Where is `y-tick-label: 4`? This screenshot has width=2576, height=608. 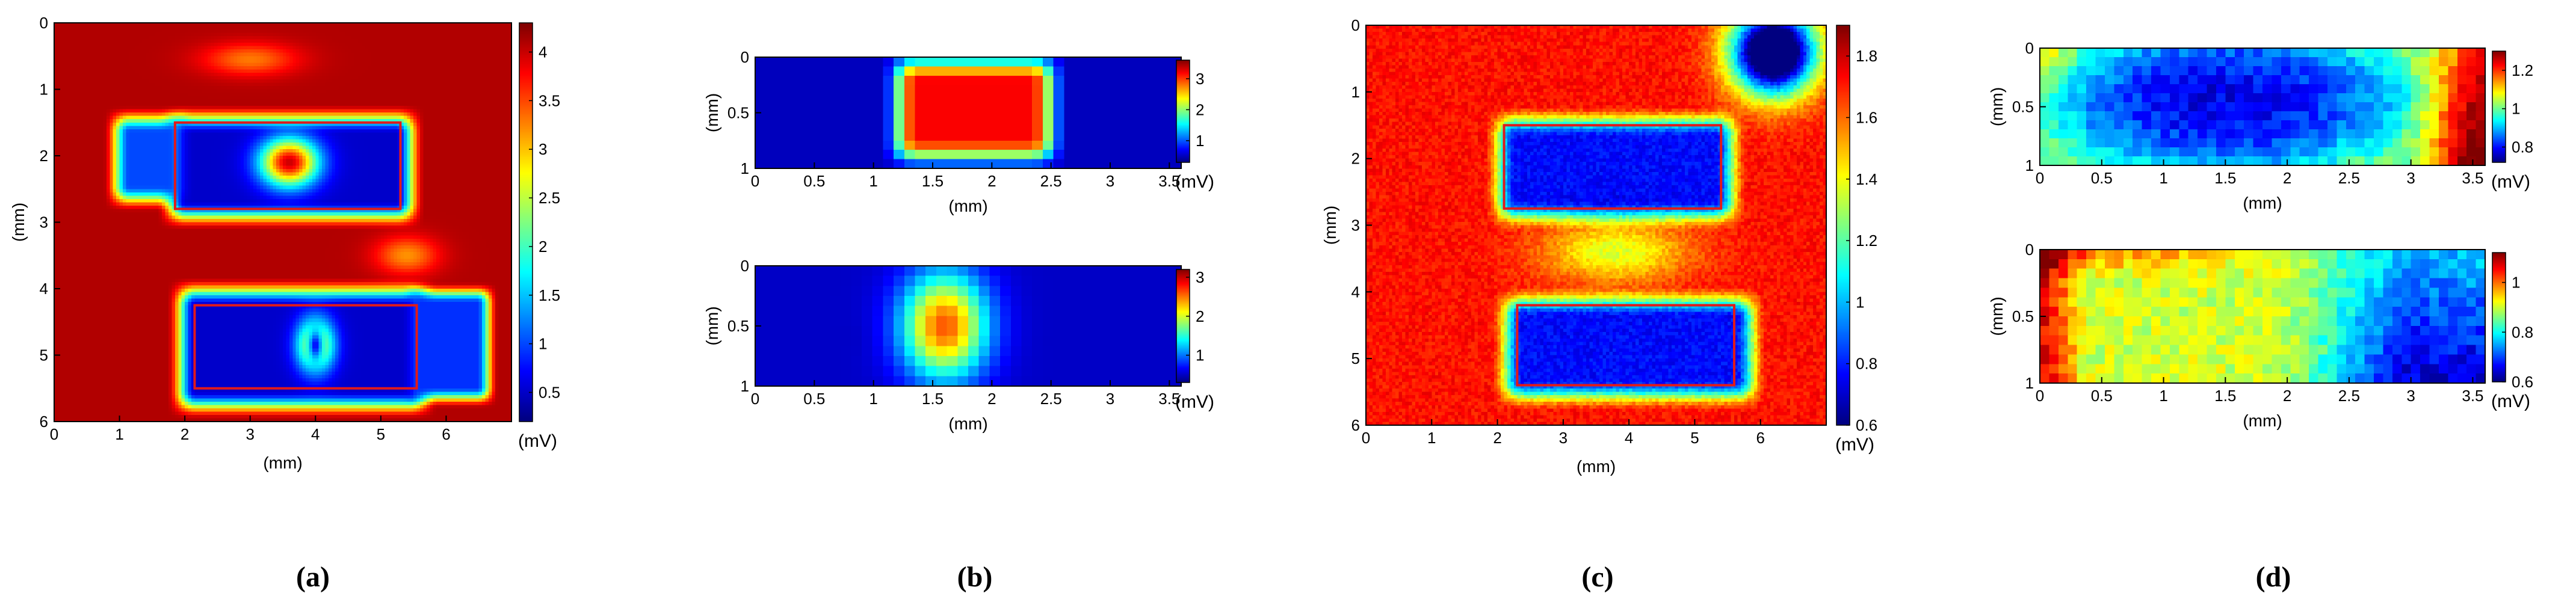 y-tick-label: 4 is located at coordinates (44, 289).